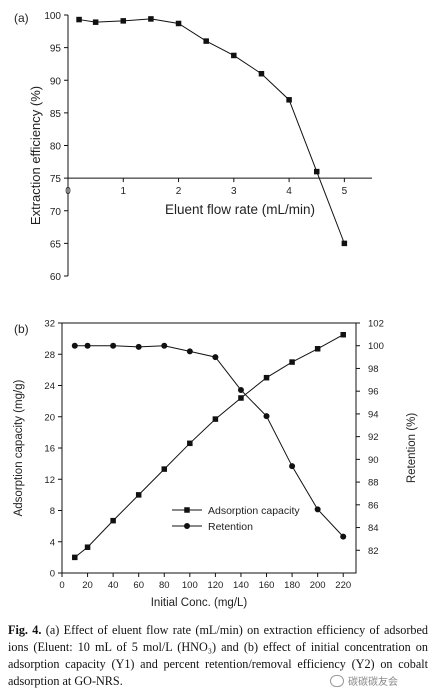 The image size is (434, 696). What do you see at coordinates (56, 81) in the screenshot?
I see `y-tick-label: 90` at bounding box center [56, 81].